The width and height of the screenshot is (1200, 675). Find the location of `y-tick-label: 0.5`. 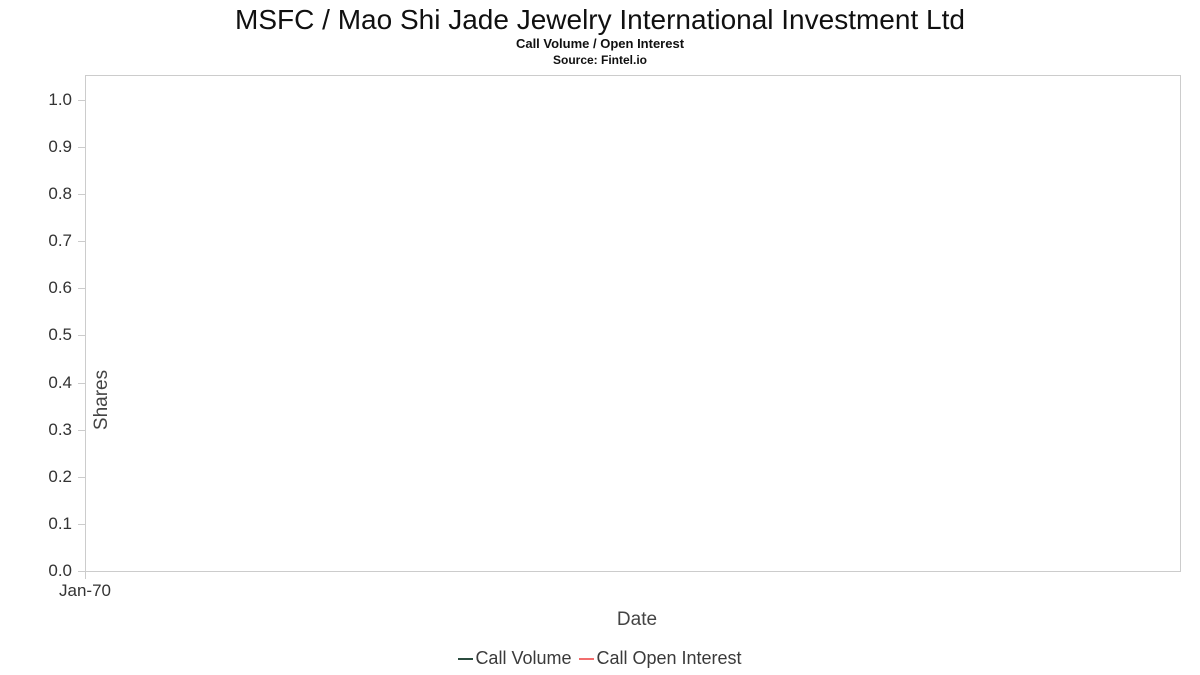

y-tick-label: 0.5 is located at coordinates (60, 335).